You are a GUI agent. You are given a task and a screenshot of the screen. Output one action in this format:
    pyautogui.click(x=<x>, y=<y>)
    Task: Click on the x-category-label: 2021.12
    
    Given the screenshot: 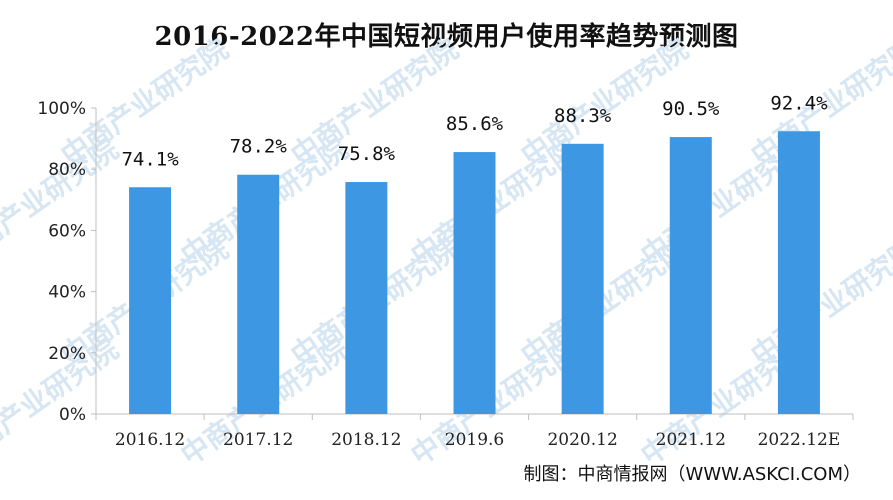 What is the action you would take?
    pyautogui.click(x=691, y=440)
    